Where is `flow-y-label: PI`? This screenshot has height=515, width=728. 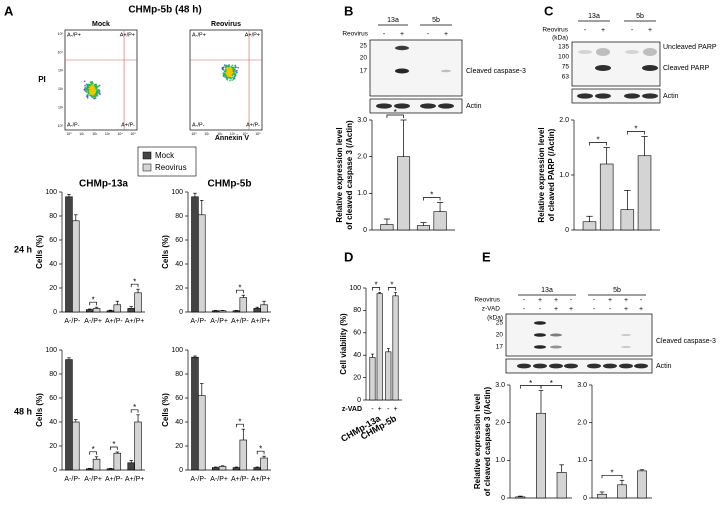
flow-y-label: PI is located at coordinates (42, 79).